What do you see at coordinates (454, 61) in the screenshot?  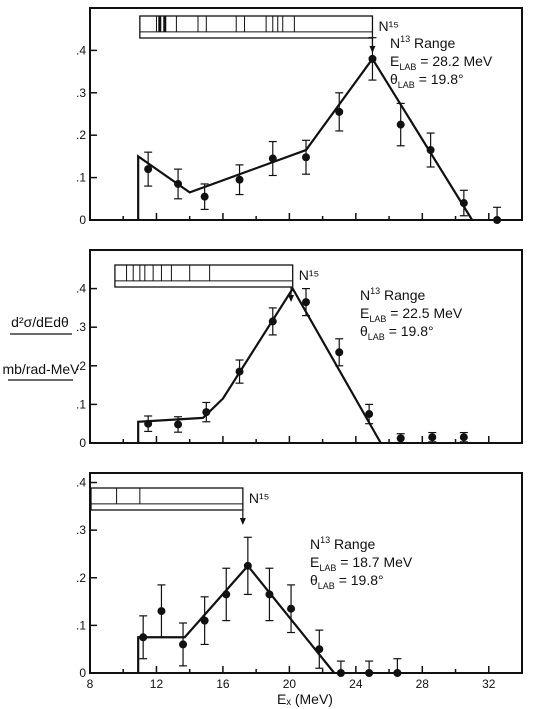 I see `info-rest: = 28.2 MeV` at bounding box center [454, 61].